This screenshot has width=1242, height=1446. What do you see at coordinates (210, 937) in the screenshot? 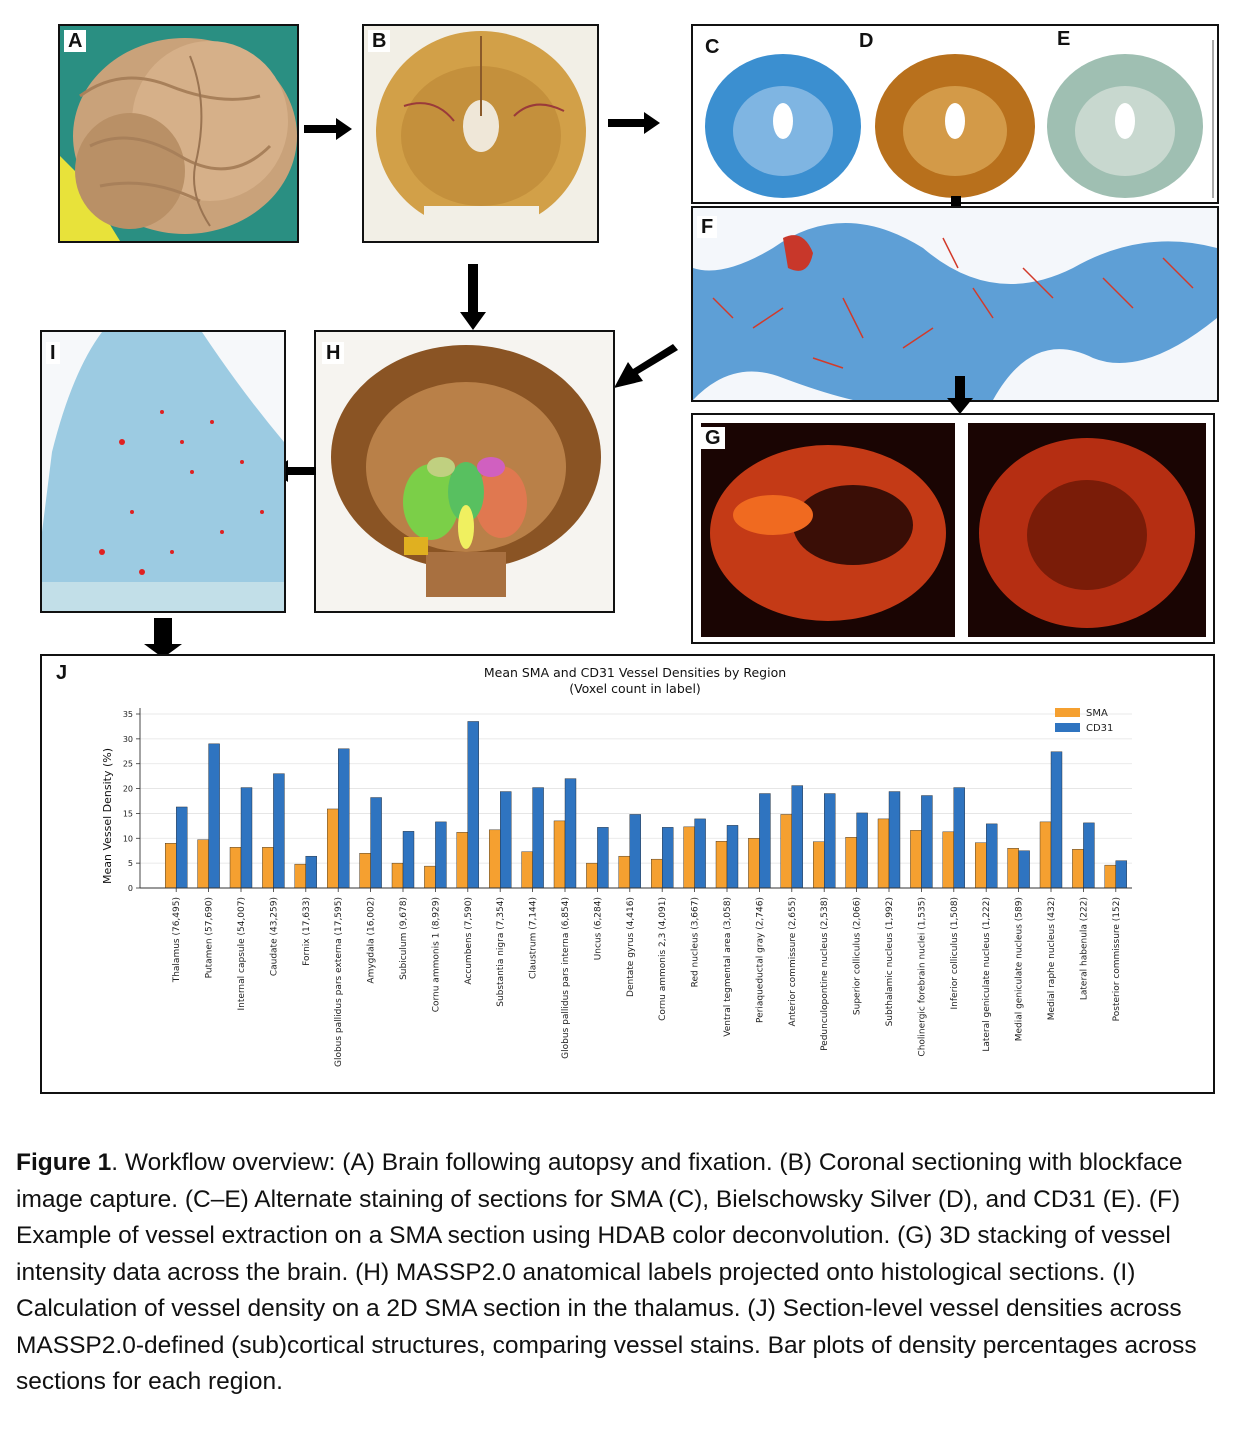
I see `x-tick-label: Putamen (57,690)` at bounding box center [210, 937].